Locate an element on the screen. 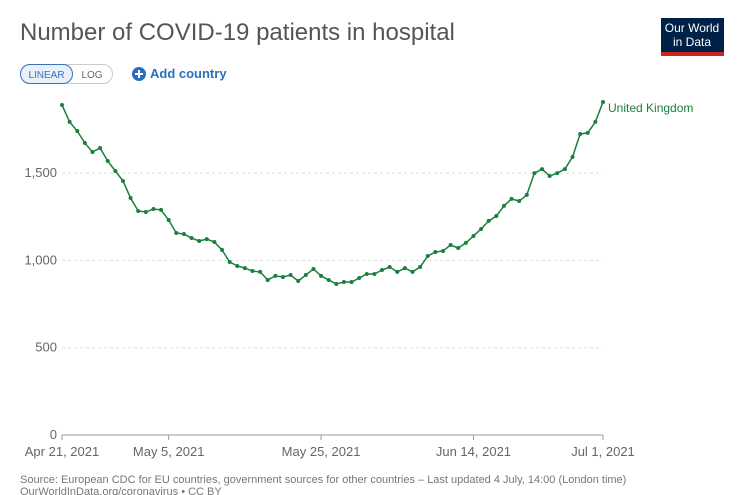 The width and height of the screenshot is (743, 495). logo-text: Our World is located at coordinates (692, 28).